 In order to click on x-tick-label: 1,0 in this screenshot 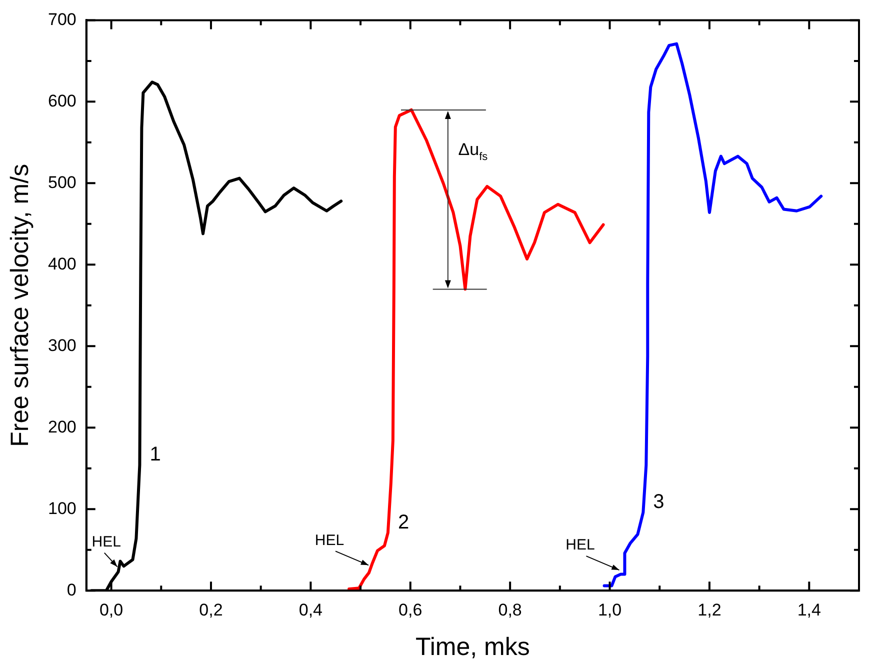, I will do `click(610, 610)`.